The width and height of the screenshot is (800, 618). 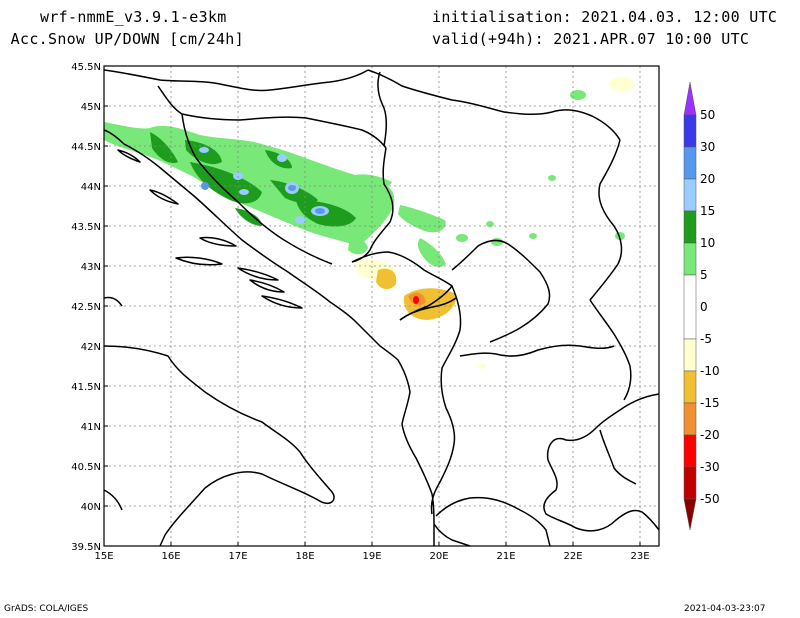 What do you see at coordinates (707, 211) in the screenshot?
I see `colorbar-label: 15` at bounding box center [707, 211].